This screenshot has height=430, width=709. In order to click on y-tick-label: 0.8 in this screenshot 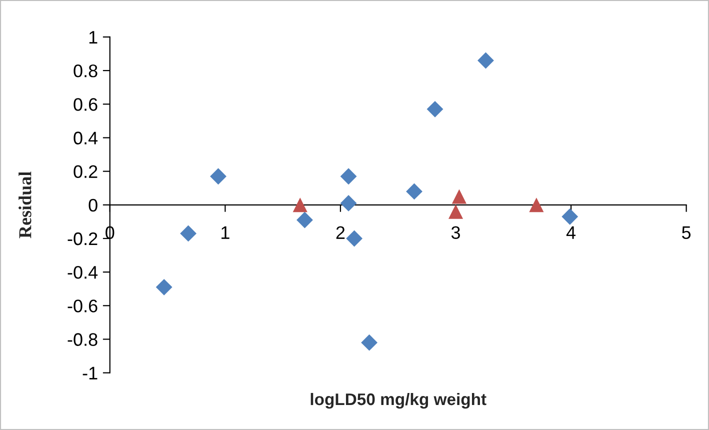, I will do `click(86, 71)`.